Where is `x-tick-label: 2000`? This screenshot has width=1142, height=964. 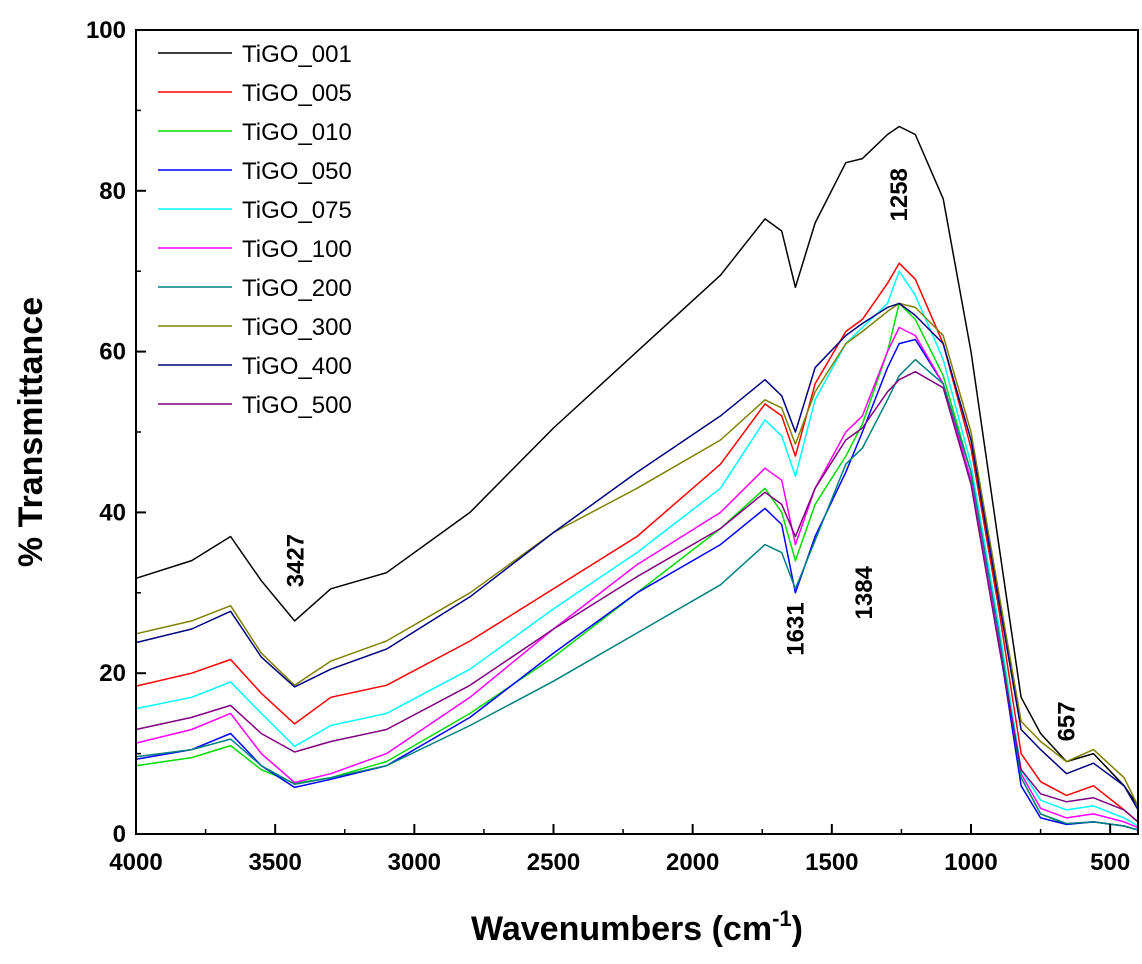 x-tick-label: 2000 is located at coordinates (692, 862).